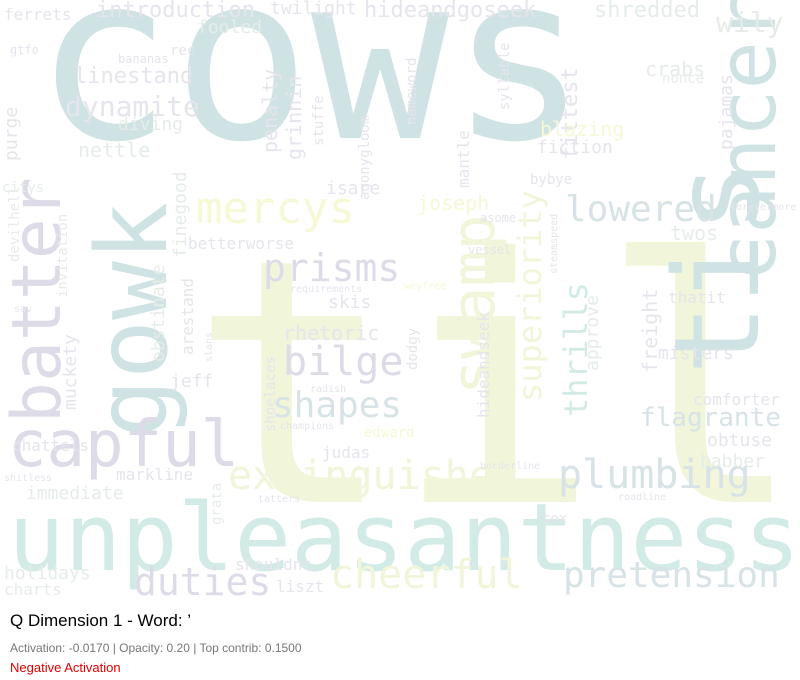 Image resolution: width=800 pixels, height=680 pixels. What do you see at coordinates (101, 620) in the screenshot?
I see `plot-title: Q Dimension 1 - Word: ’` at bounding box center [101, 620].